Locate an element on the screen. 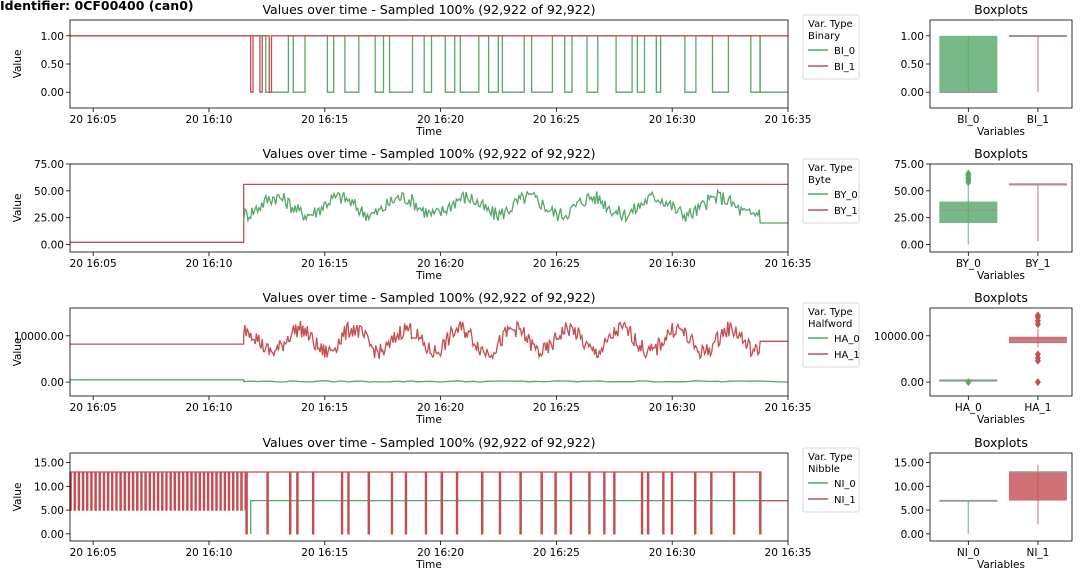 This screenshot has height=576, width=1080. y-tick-label: 15.00 is located at coordinates (49, 464).